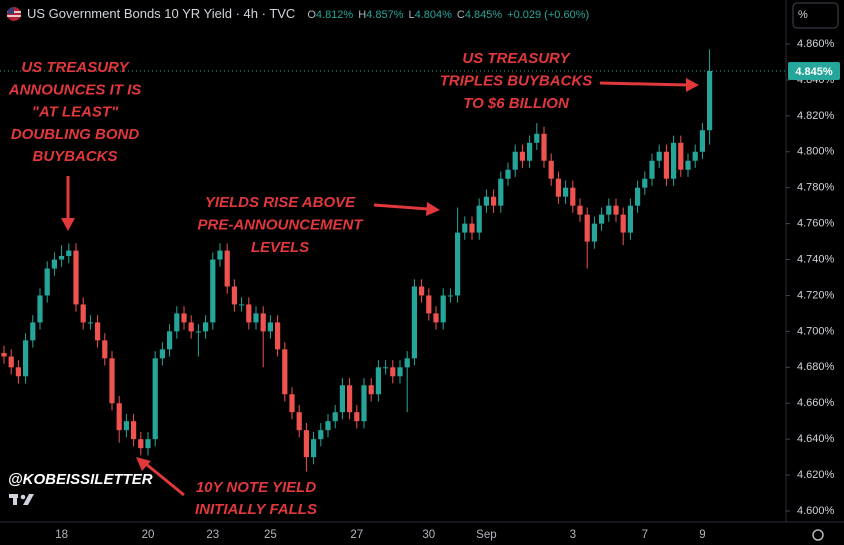 This screenshot has width=844, height=545. What do you see at coordinates (434, 15) in the screenshot?
I see `ohlc-value: 4.804%` at bounding box center [434, 15].